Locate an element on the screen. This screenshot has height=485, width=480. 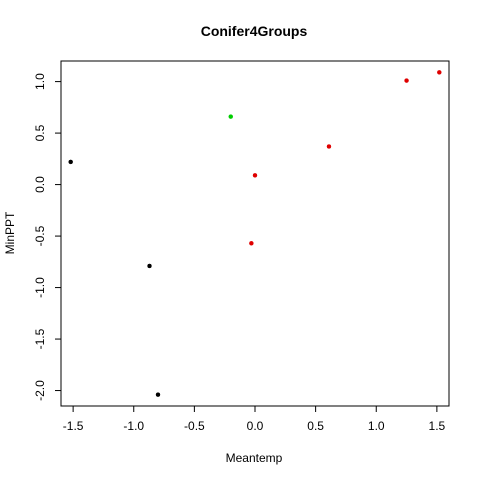
x-axis-label: Meantemp is located at coordinates (254, 458).